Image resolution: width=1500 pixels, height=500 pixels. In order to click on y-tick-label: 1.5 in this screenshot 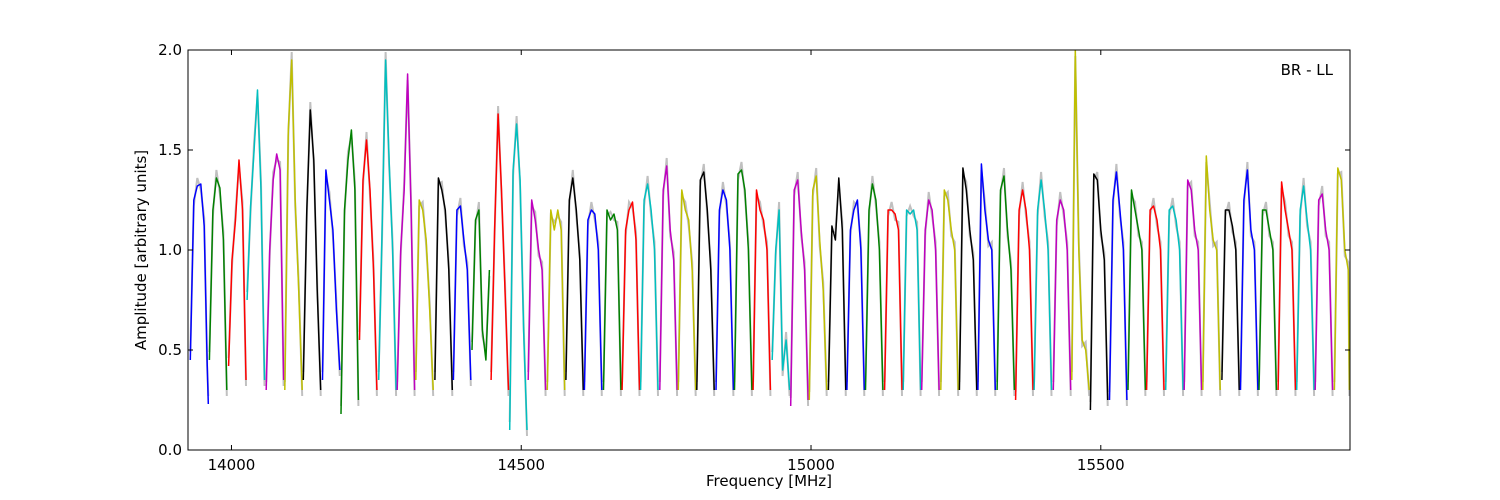, I will do `click(170, 150)`.